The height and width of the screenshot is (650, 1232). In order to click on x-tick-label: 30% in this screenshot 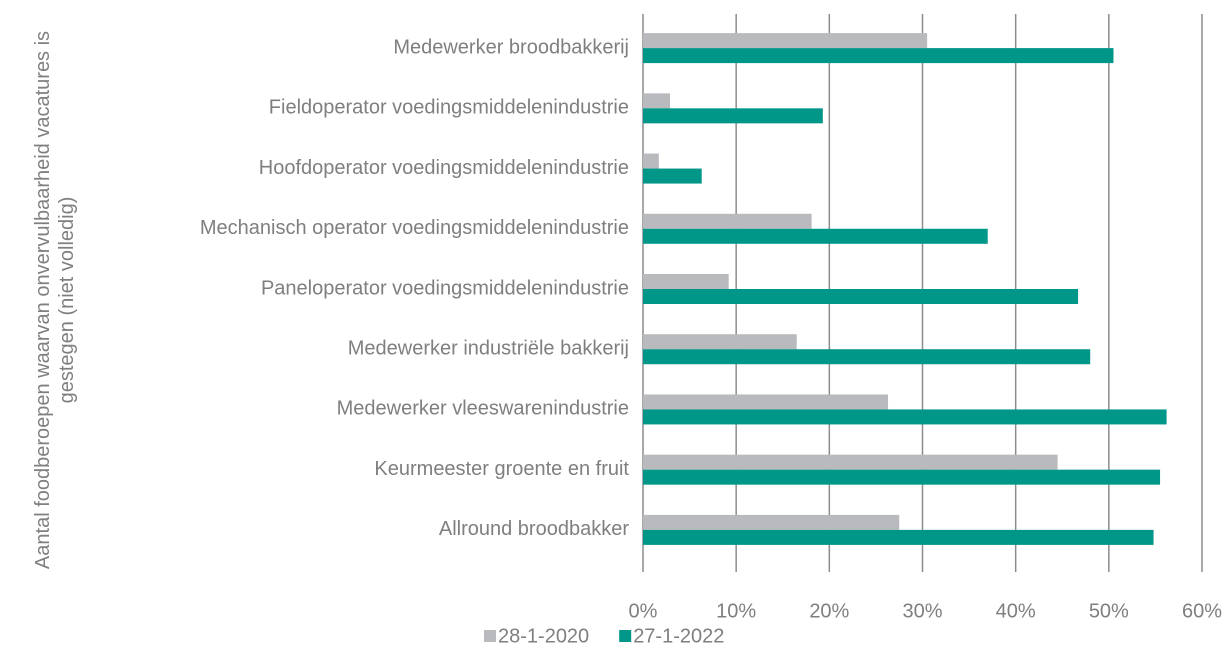, I will do `click(922, 611)`.